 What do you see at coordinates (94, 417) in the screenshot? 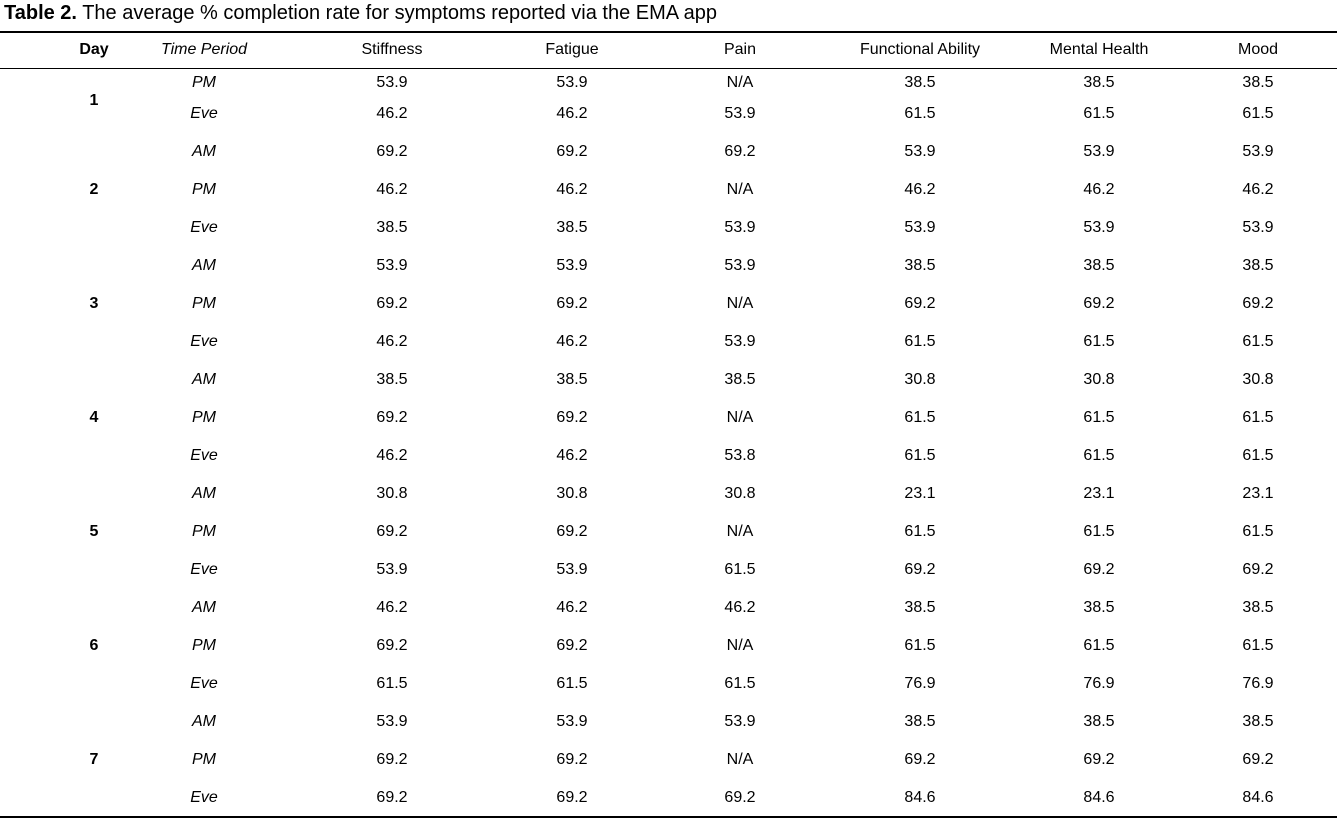
I see `day-label-4: 4` at bounding box center [94, 417].